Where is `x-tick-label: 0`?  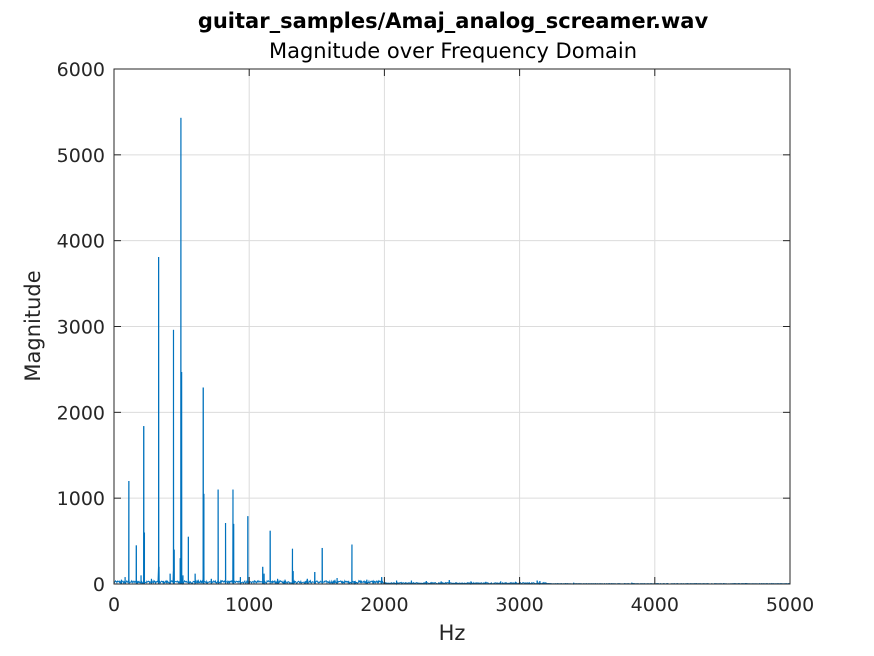 x-tick-label: 0 is located at coordinates (114, 605).